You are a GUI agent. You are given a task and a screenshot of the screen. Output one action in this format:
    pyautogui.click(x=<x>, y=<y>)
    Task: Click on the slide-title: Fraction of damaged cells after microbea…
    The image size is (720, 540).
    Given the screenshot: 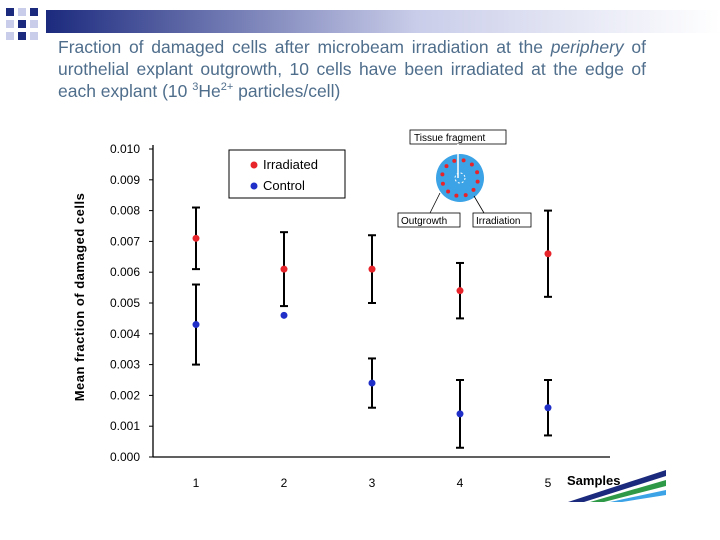 What is the action you would take?
    pyautogui.click(x=352, y=69)
    